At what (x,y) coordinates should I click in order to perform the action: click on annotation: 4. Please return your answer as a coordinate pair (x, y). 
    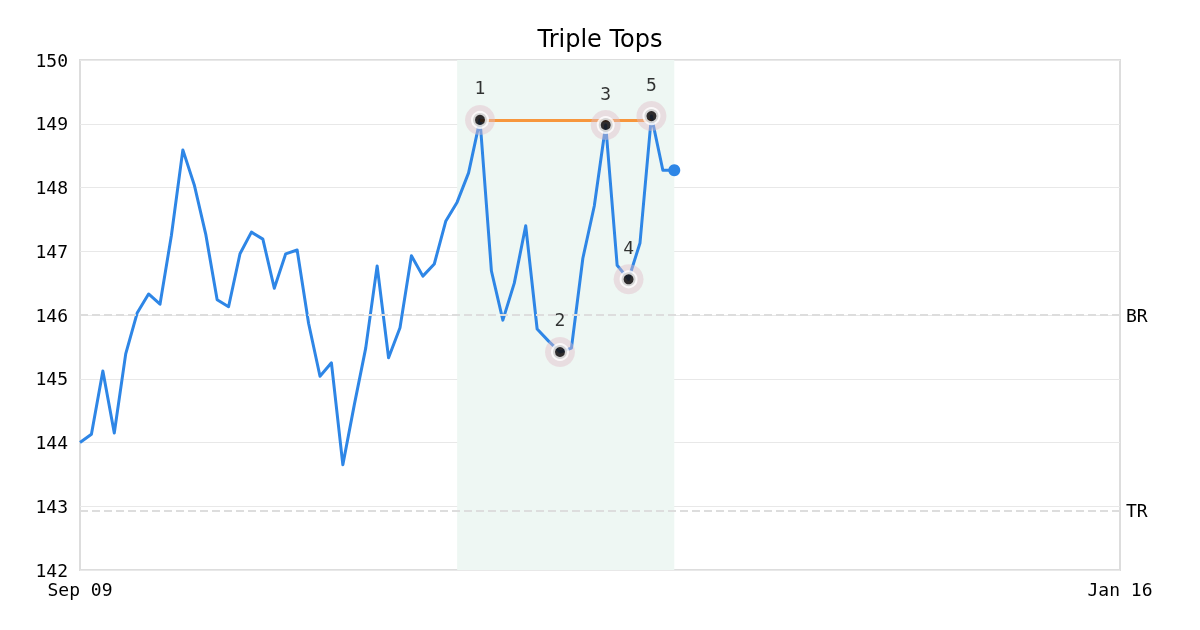
    Looking at the image, I should click on (628, 247).